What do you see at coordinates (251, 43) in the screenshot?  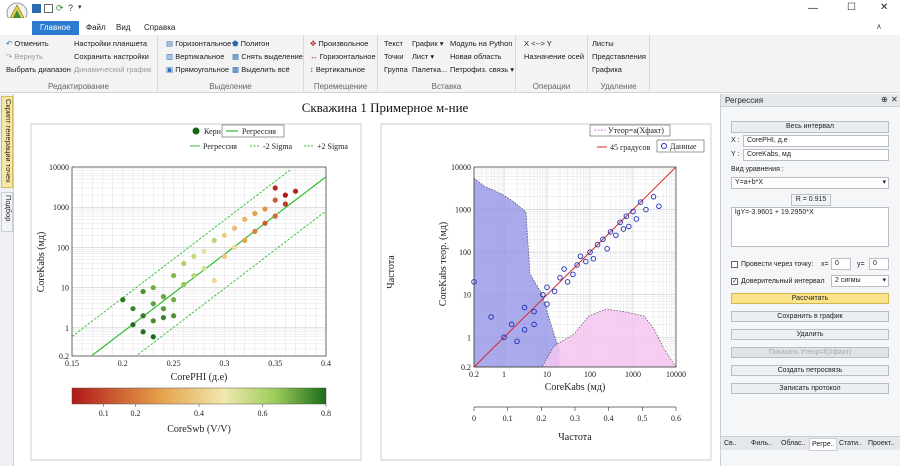 I see `select-polygon-button: ⬟ Полигон` at bounding box center [251, 43].